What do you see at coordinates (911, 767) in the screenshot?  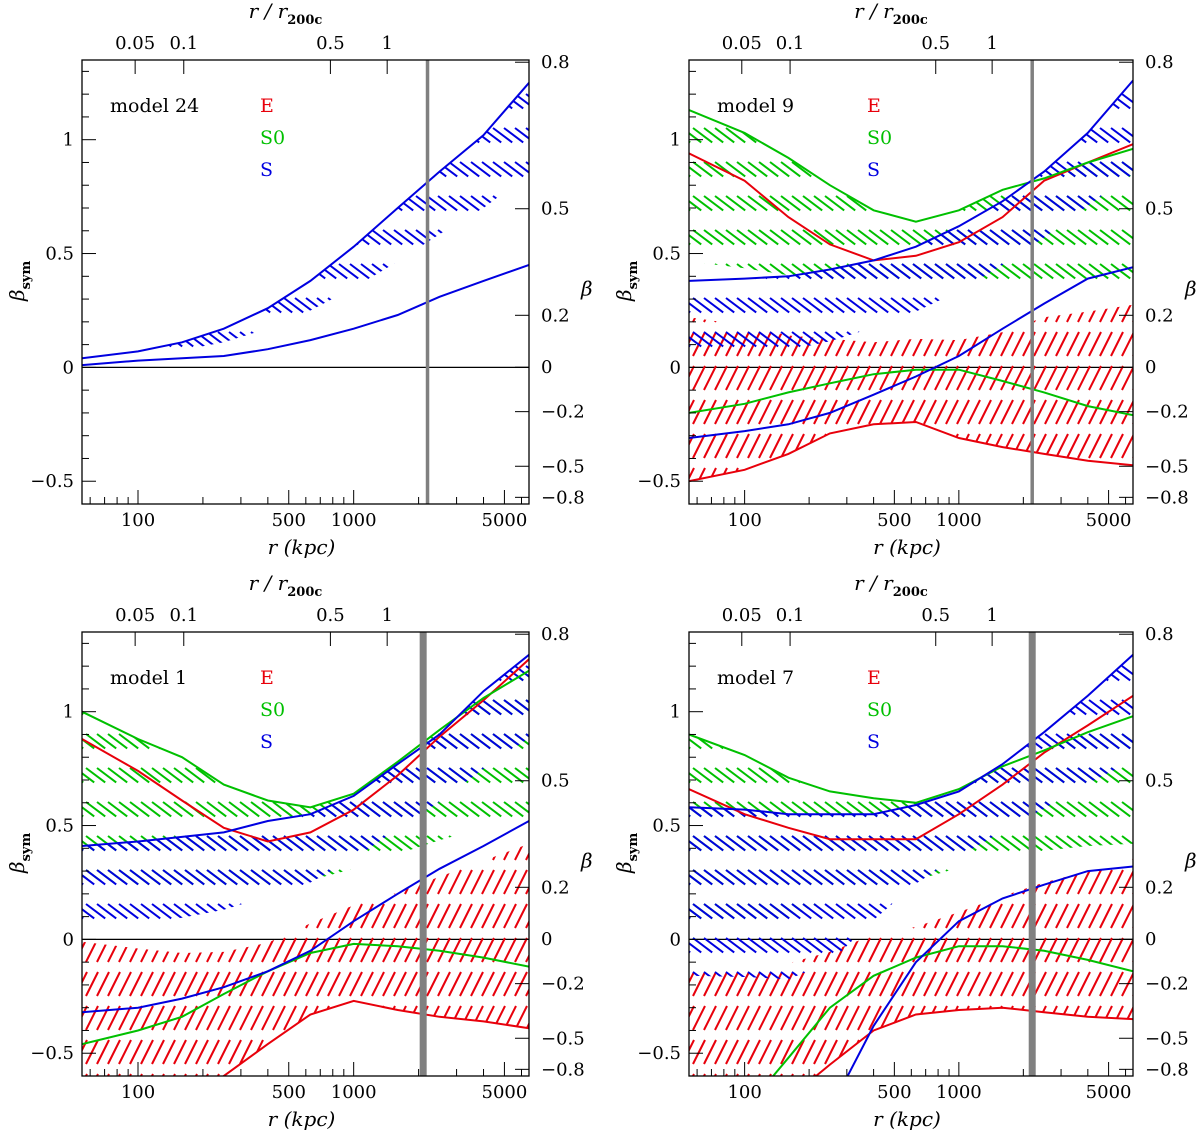 I see `series-E-upper` at bounding box center [911, 767].